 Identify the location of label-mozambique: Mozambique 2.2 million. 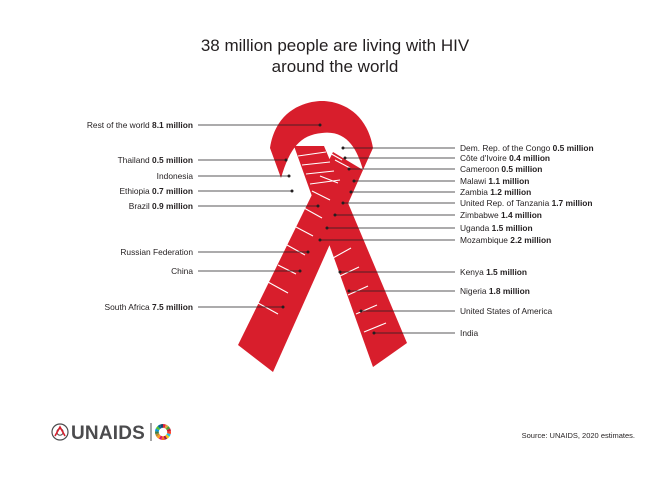
(505, 240).